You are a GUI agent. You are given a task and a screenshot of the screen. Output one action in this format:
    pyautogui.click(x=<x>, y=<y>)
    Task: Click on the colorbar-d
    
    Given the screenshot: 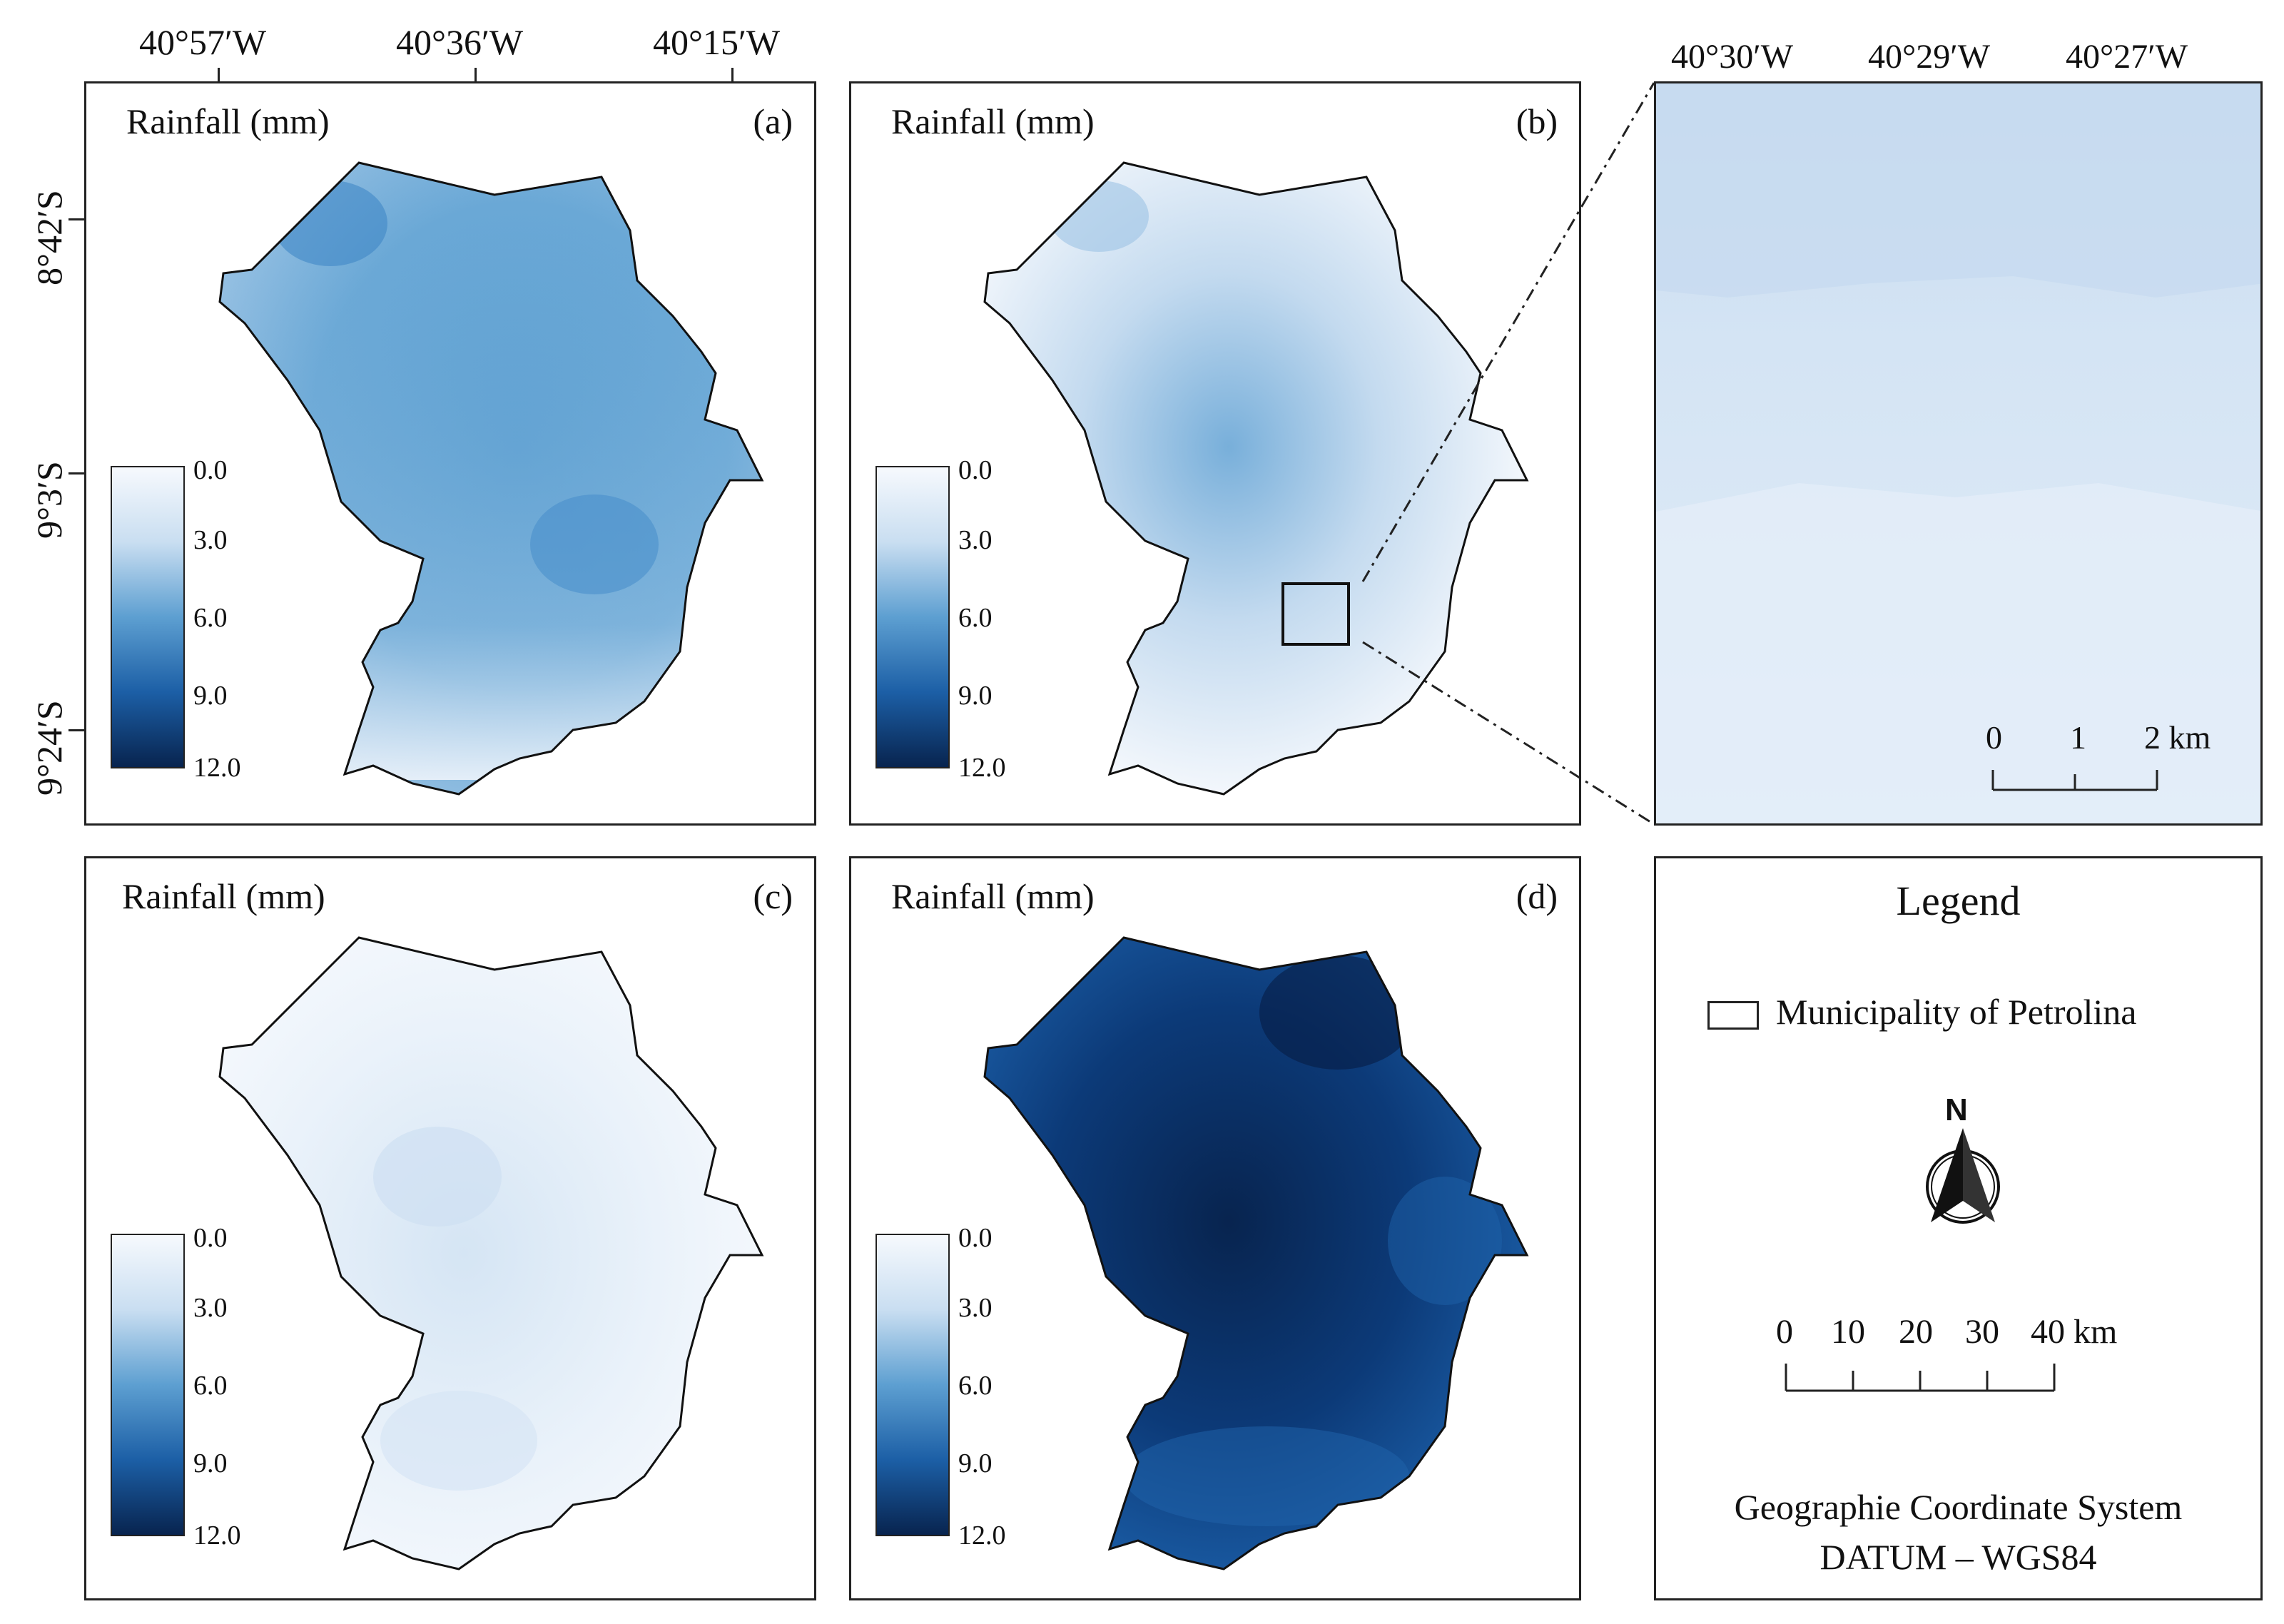 What is the action you would take?
    pyautogui.click(x=912, y=1385)
    